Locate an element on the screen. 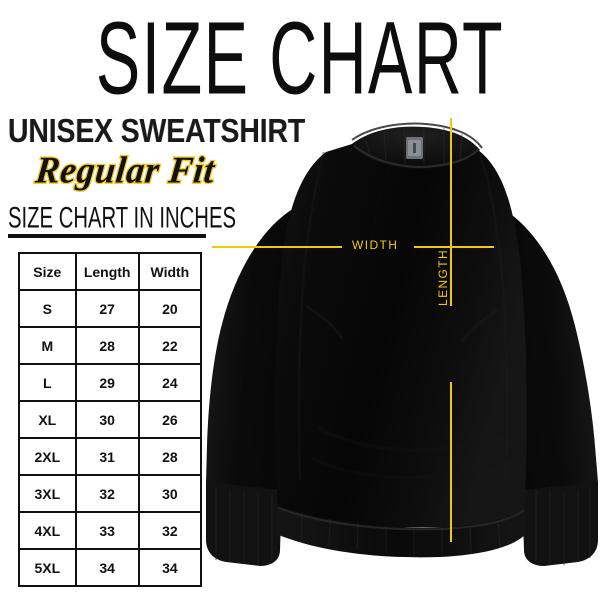 This screenshot has height=600, width=600. table-row: XL 30 26 is located at coordinates (110, 419).